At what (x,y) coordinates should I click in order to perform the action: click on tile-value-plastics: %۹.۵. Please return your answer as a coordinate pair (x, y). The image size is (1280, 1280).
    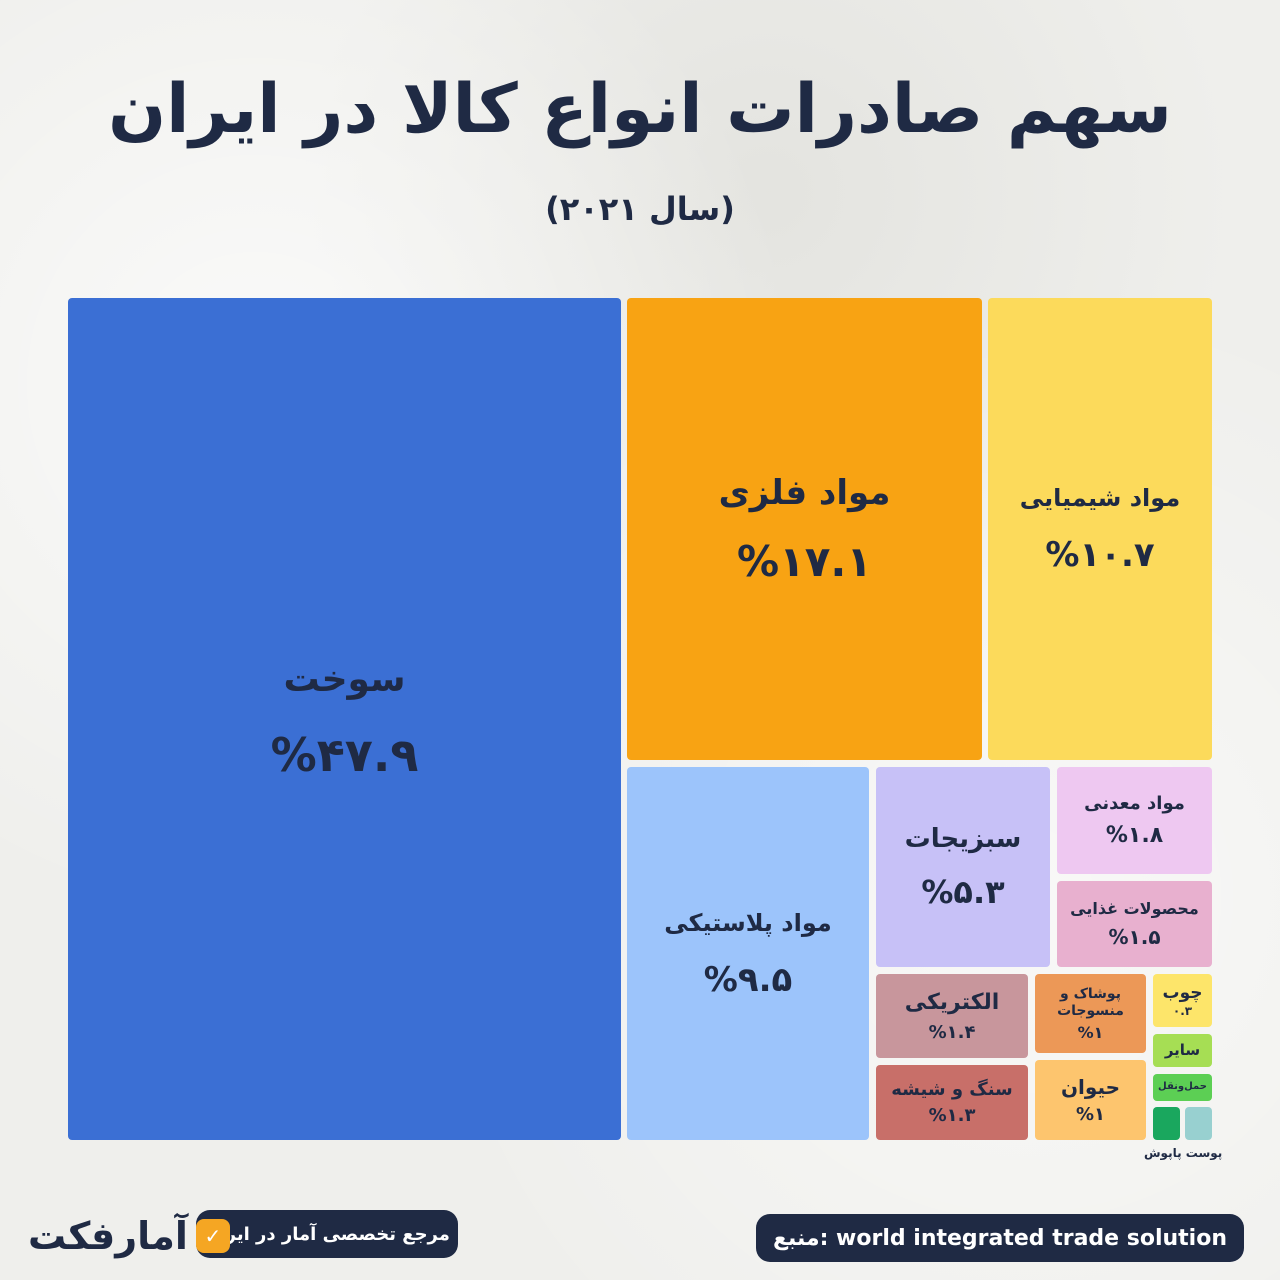
    Looking at the image, I should click on (748, 979).